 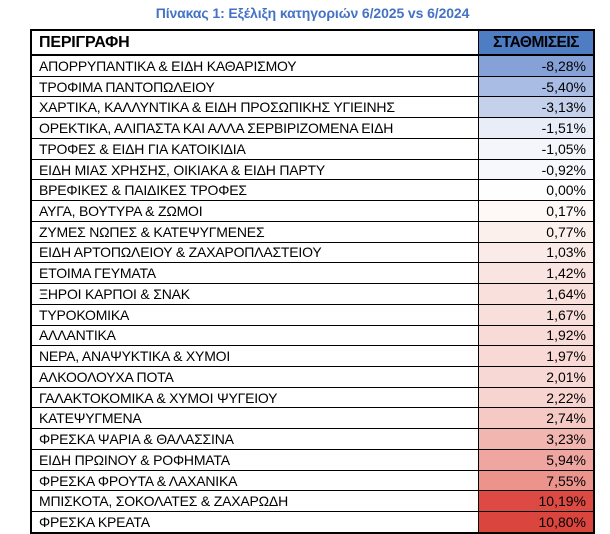 I want to click on weight-value: -5,40%, so click(x=535, y=86).